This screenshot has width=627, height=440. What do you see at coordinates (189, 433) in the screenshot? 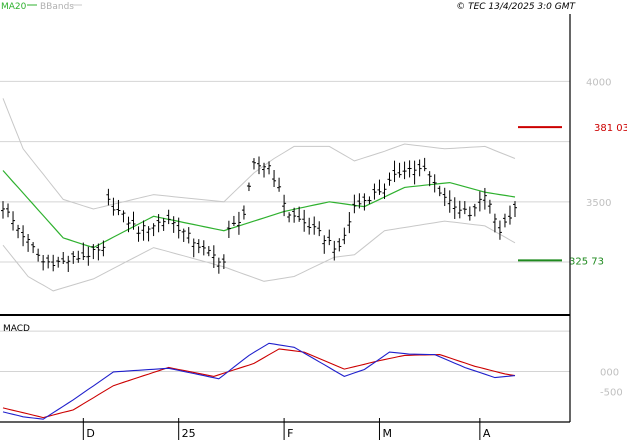
I see `x-tick-label: 25` at bounding box center [189, 433].